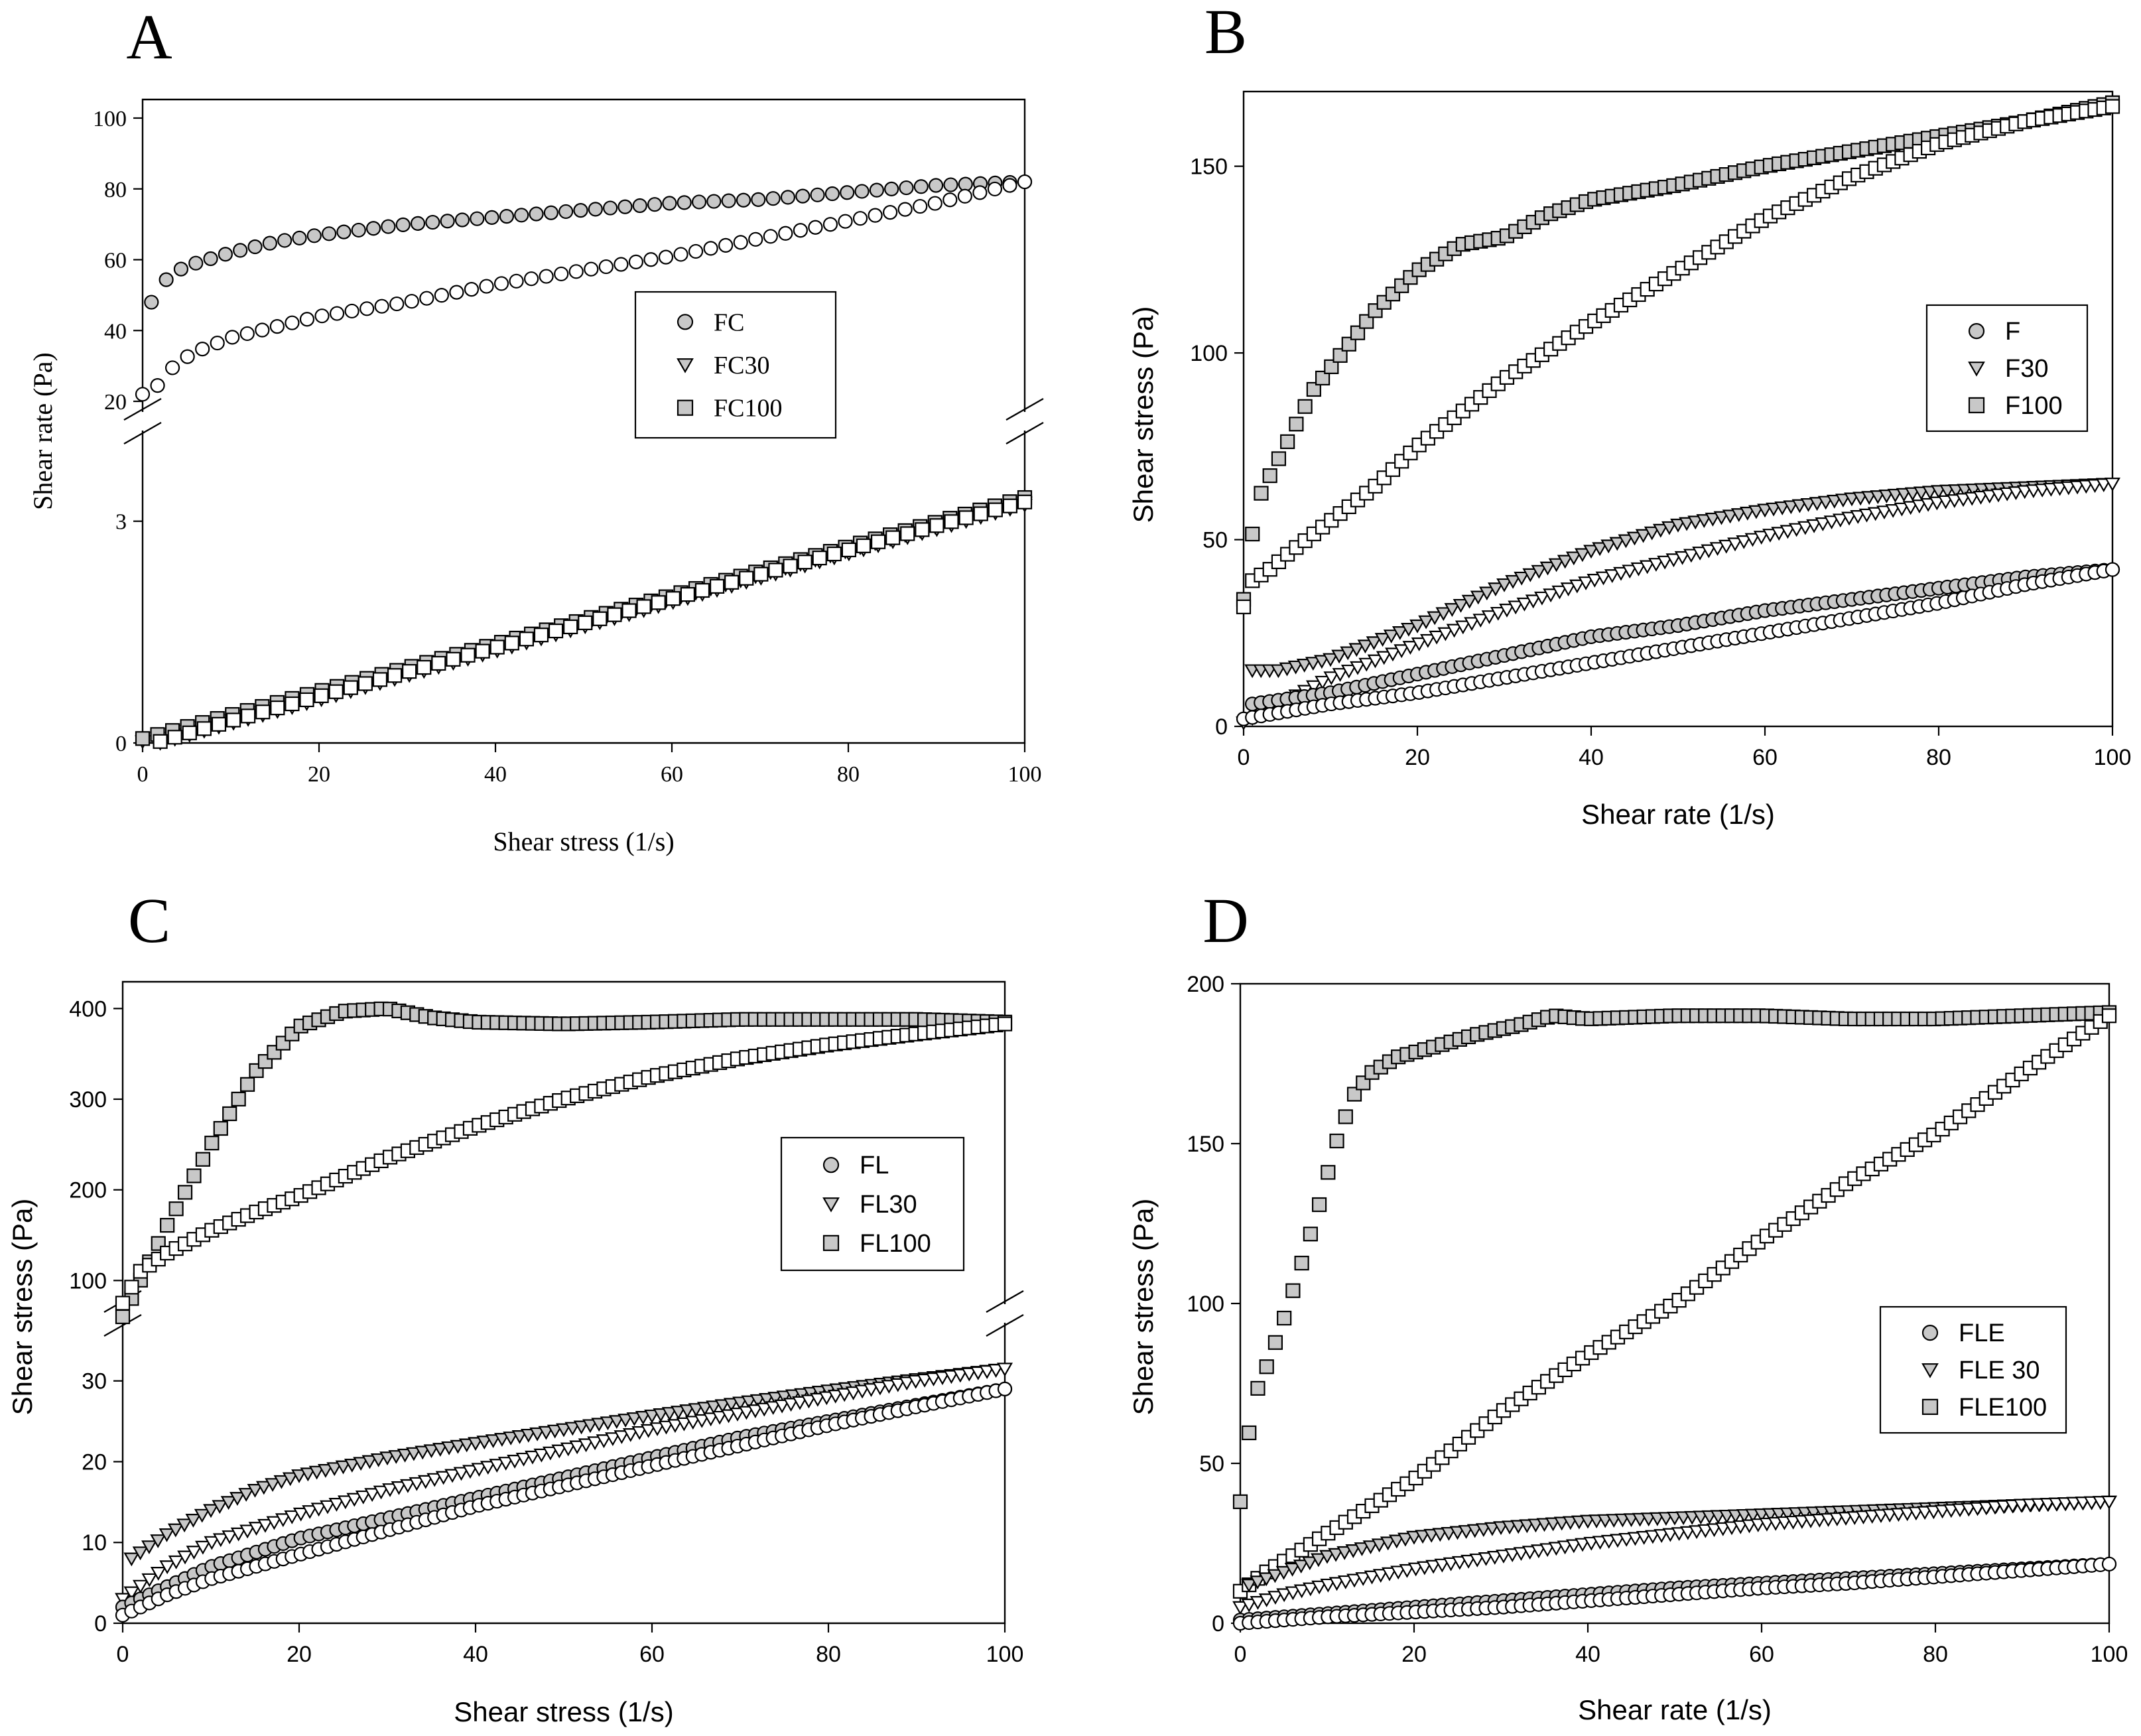 The width and height of the screenshot is (2141, 1736). I want to click on plot-frame-upper, so click(583, 255).